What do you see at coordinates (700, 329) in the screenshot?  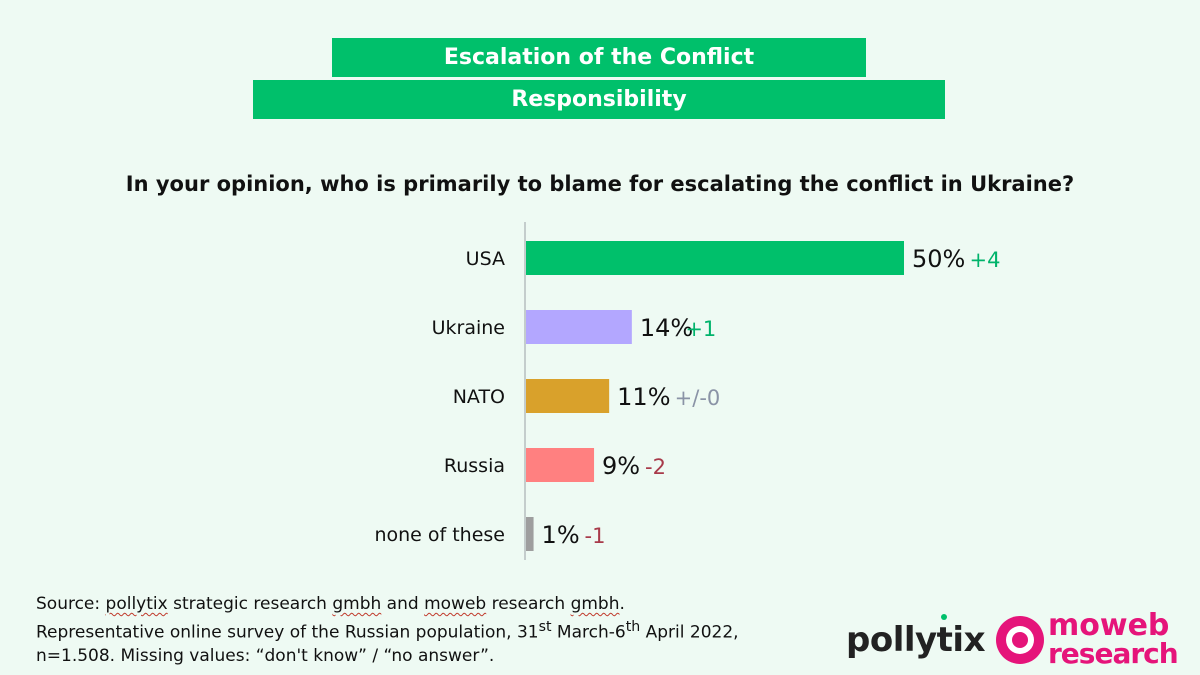 I see `change-label: +1` at bounding box center [700, 329].